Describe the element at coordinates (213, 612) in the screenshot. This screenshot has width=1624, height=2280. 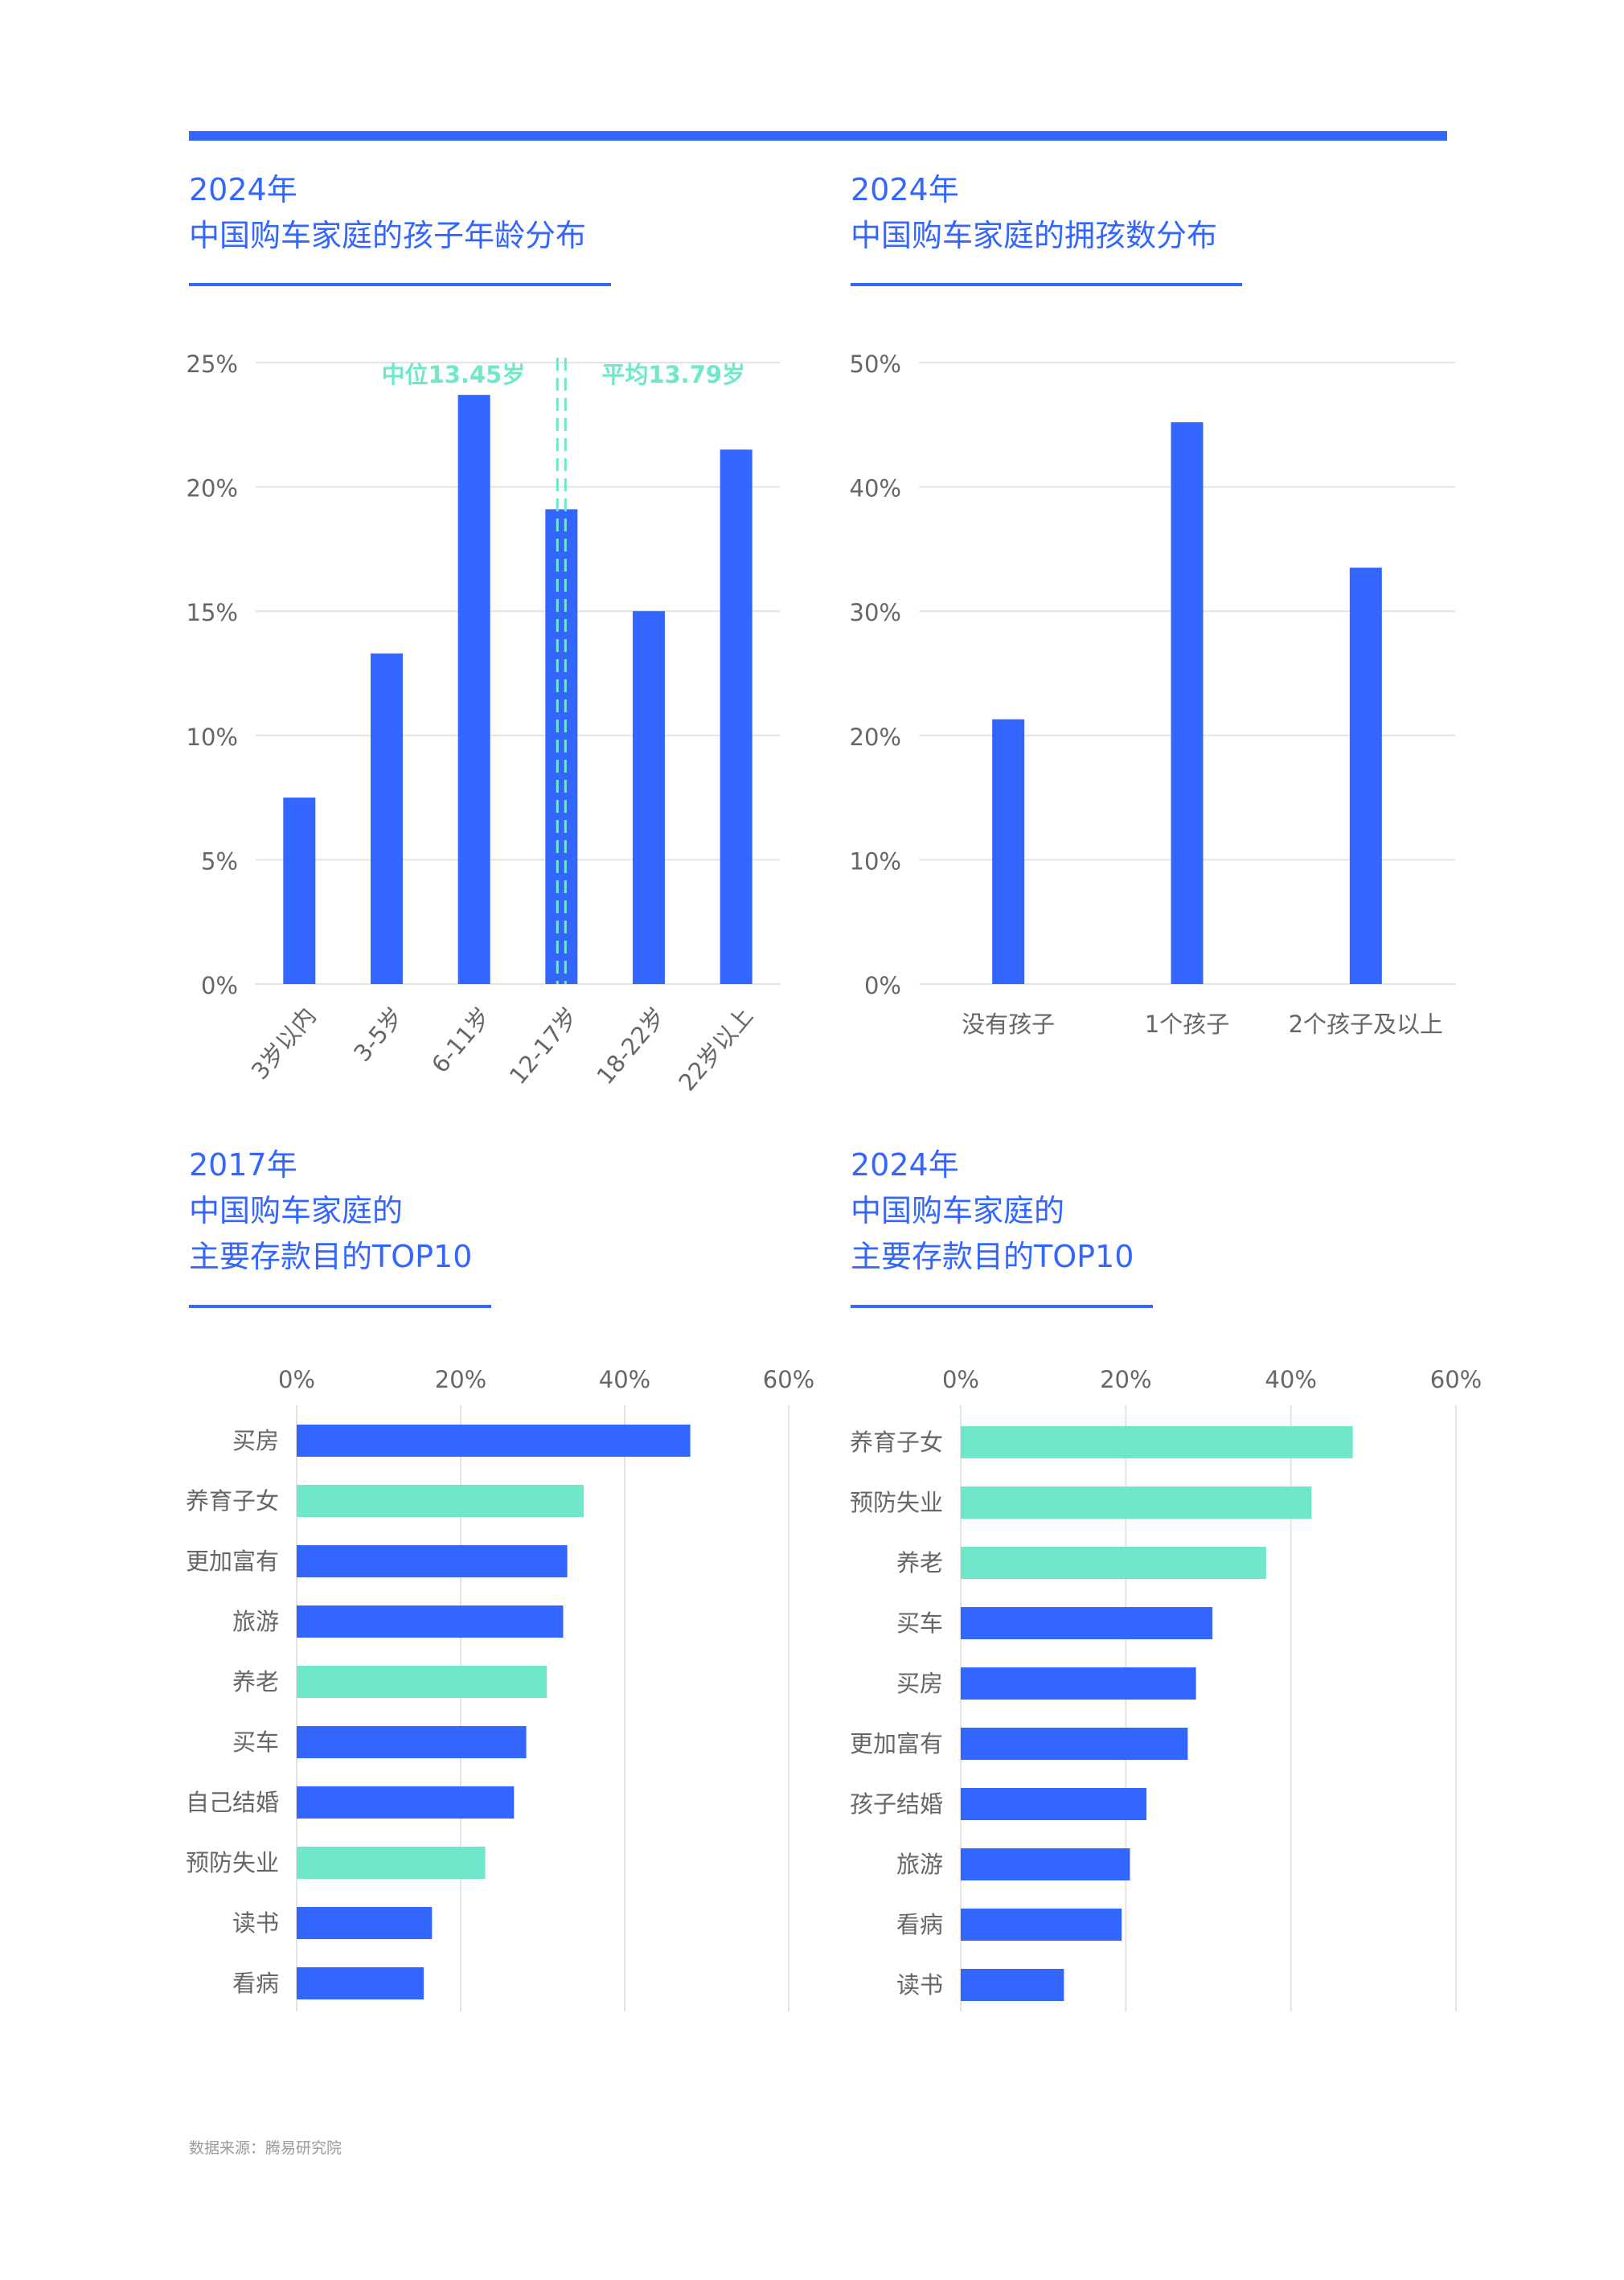
I see `y-tick-label: 15%` at that location.